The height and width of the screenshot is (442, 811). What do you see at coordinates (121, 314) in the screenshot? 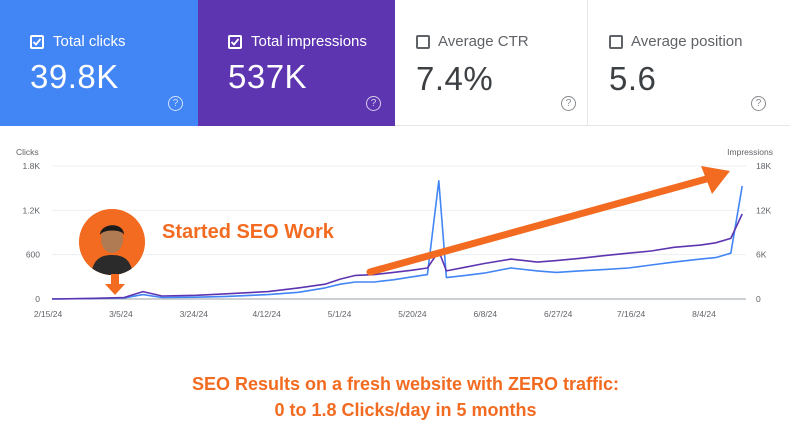
I see `x-tick-label: 3/5/24` at bounding box center [121, 314].